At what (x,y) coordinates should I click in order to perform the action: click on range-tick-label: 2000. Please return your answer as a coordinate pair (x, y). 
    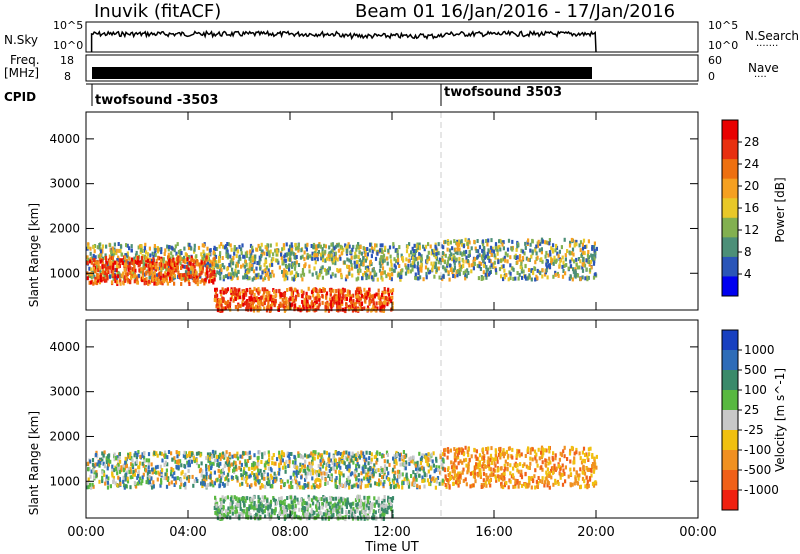
    Looking at the image, I should click on (64, 228).